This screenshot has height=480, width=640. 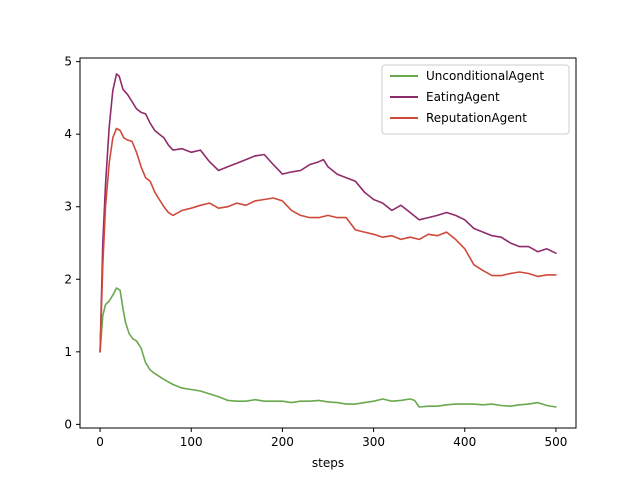 I want to click on x-axis-label: steps, so click(x=328, y=463).